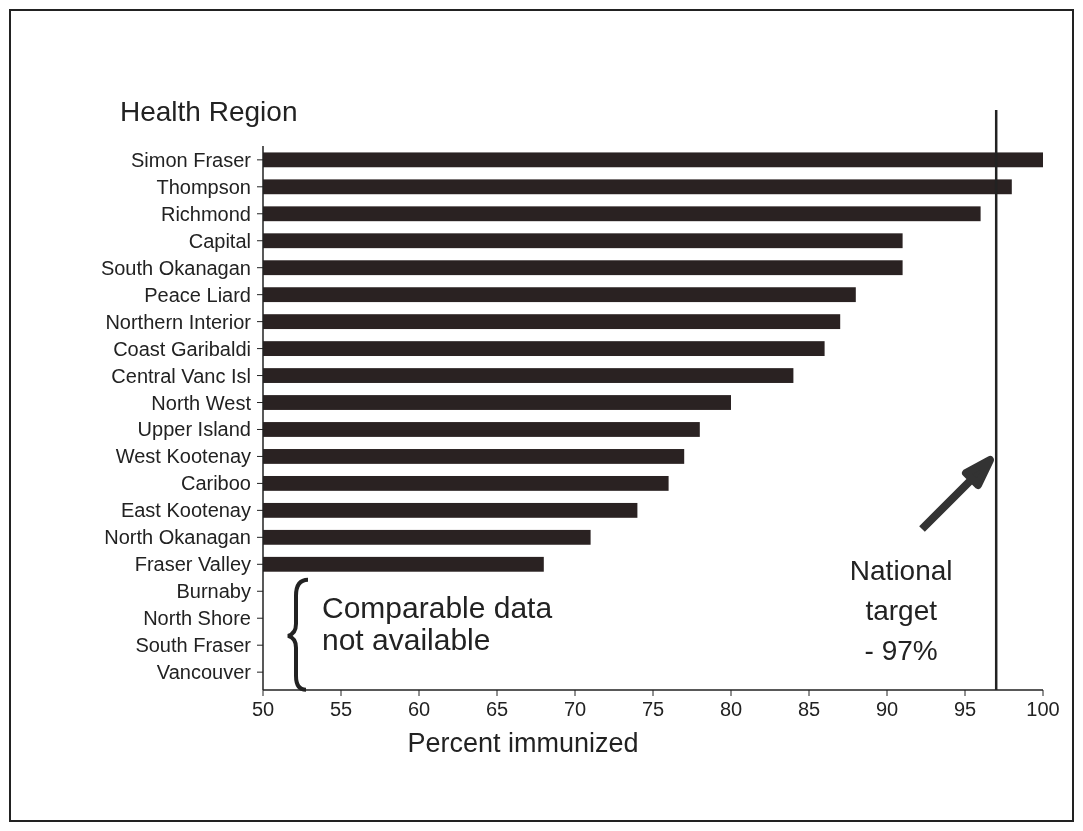 Image resolution: width=1083 pixels, height=831 pixels. I want to click on y-tick-label: Thompson, so click(203, 186).